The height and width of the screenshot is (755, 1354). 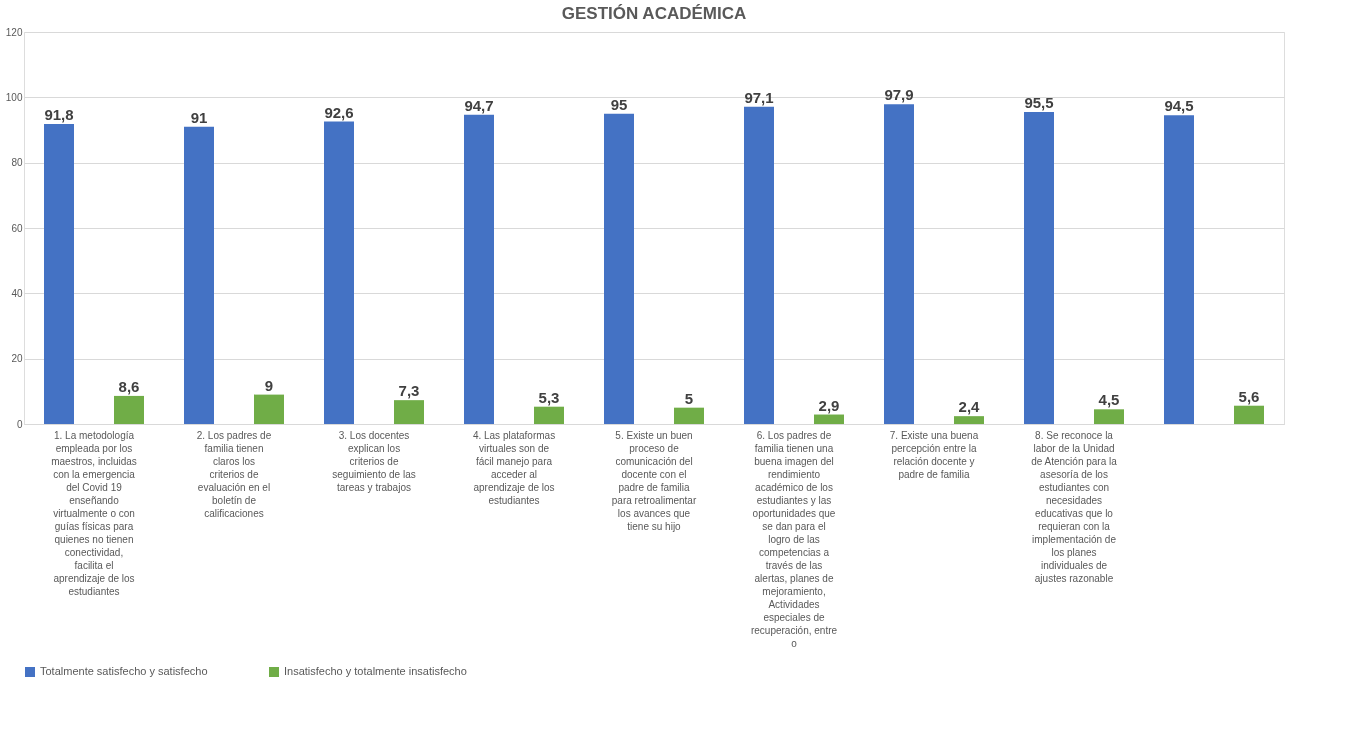 I want to click on x-tick-label: 2. Los padres de familia tienen claros los criterios de evaluación en el boletín de calificaciones, so click(x=234, y=474).